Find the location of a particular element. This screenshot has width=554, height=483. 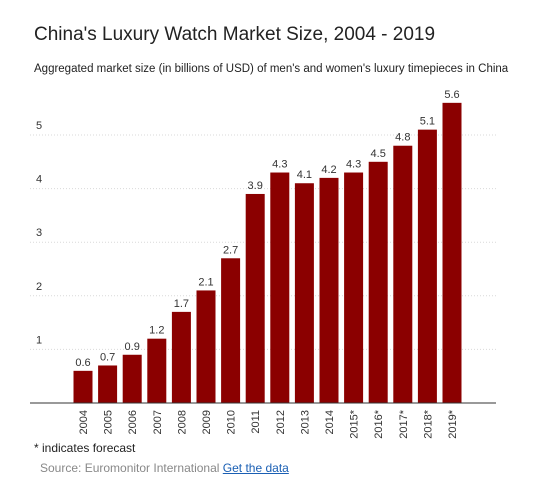

bar-2013 is located at coordinates (304, 293).